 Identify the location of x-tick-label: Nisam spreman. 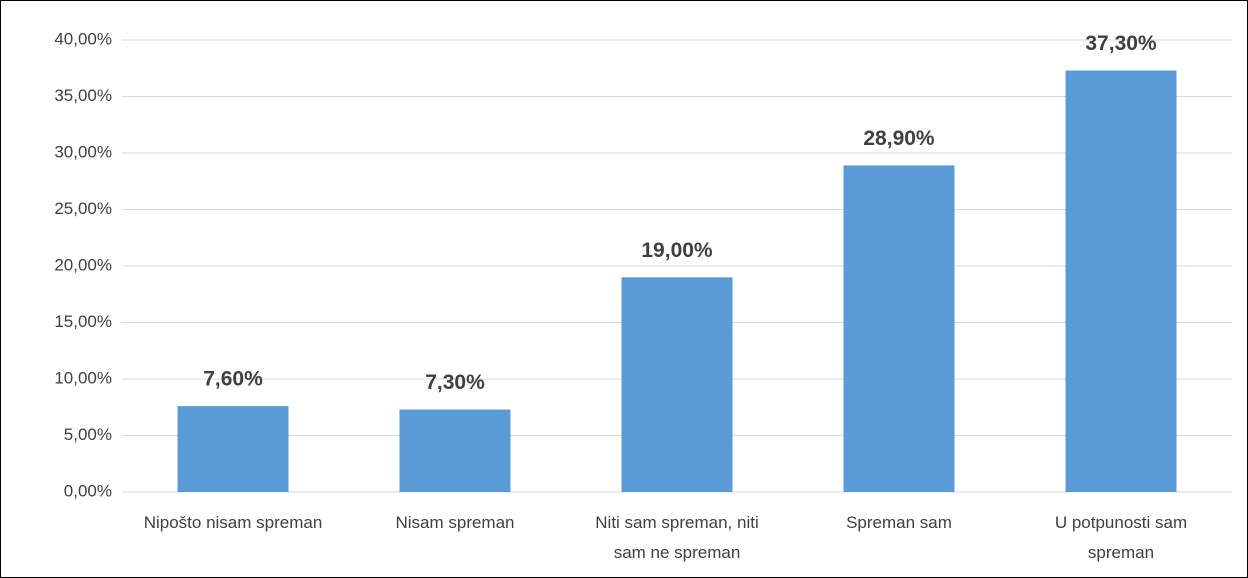
(455, 522).